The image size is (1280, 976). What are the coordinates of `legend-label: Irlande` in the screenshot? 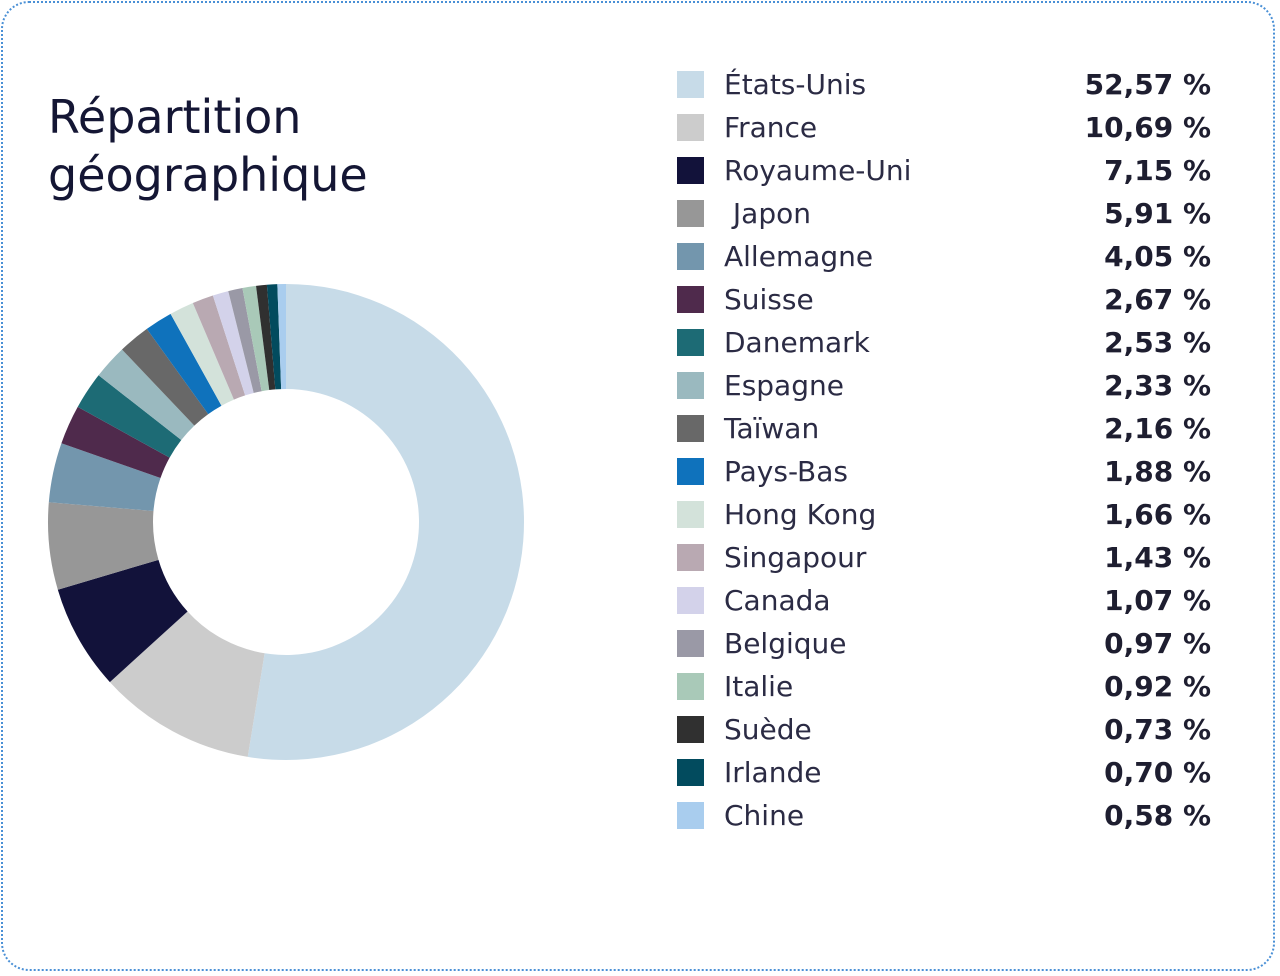 It's located at (773, 772).